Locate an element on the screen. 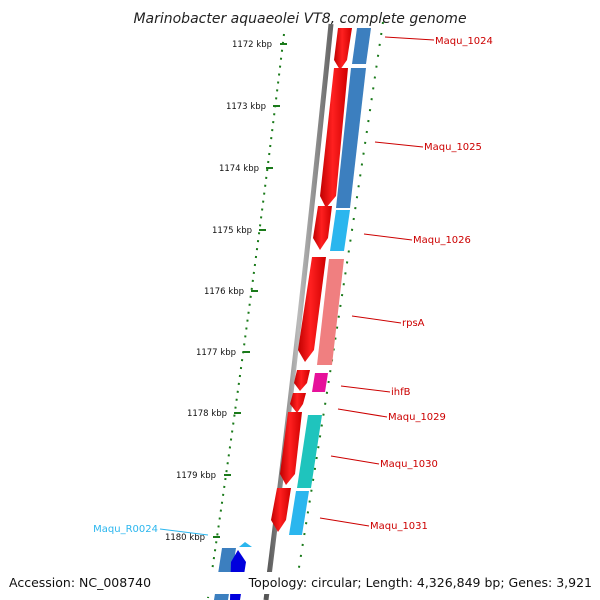 This screenshot has height=600, width=600. kbp-tick-1179: 1179 kbp is located at coordinates (203, 476).